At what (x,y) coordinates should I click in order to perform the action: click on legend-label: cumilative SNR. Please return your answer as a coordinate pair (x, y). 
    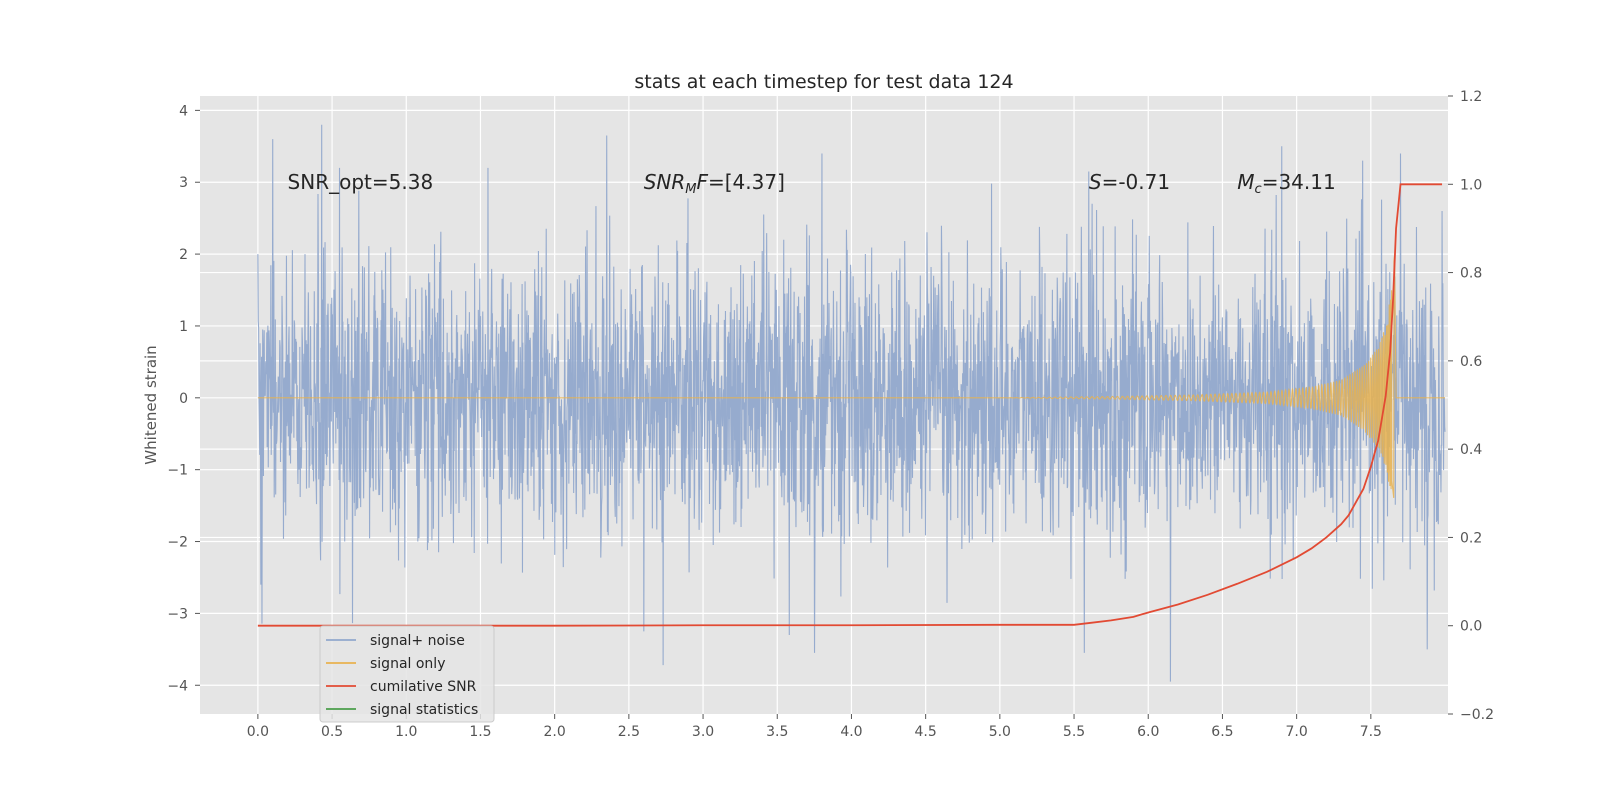
    Looking at the image, I should click on (423, 687).